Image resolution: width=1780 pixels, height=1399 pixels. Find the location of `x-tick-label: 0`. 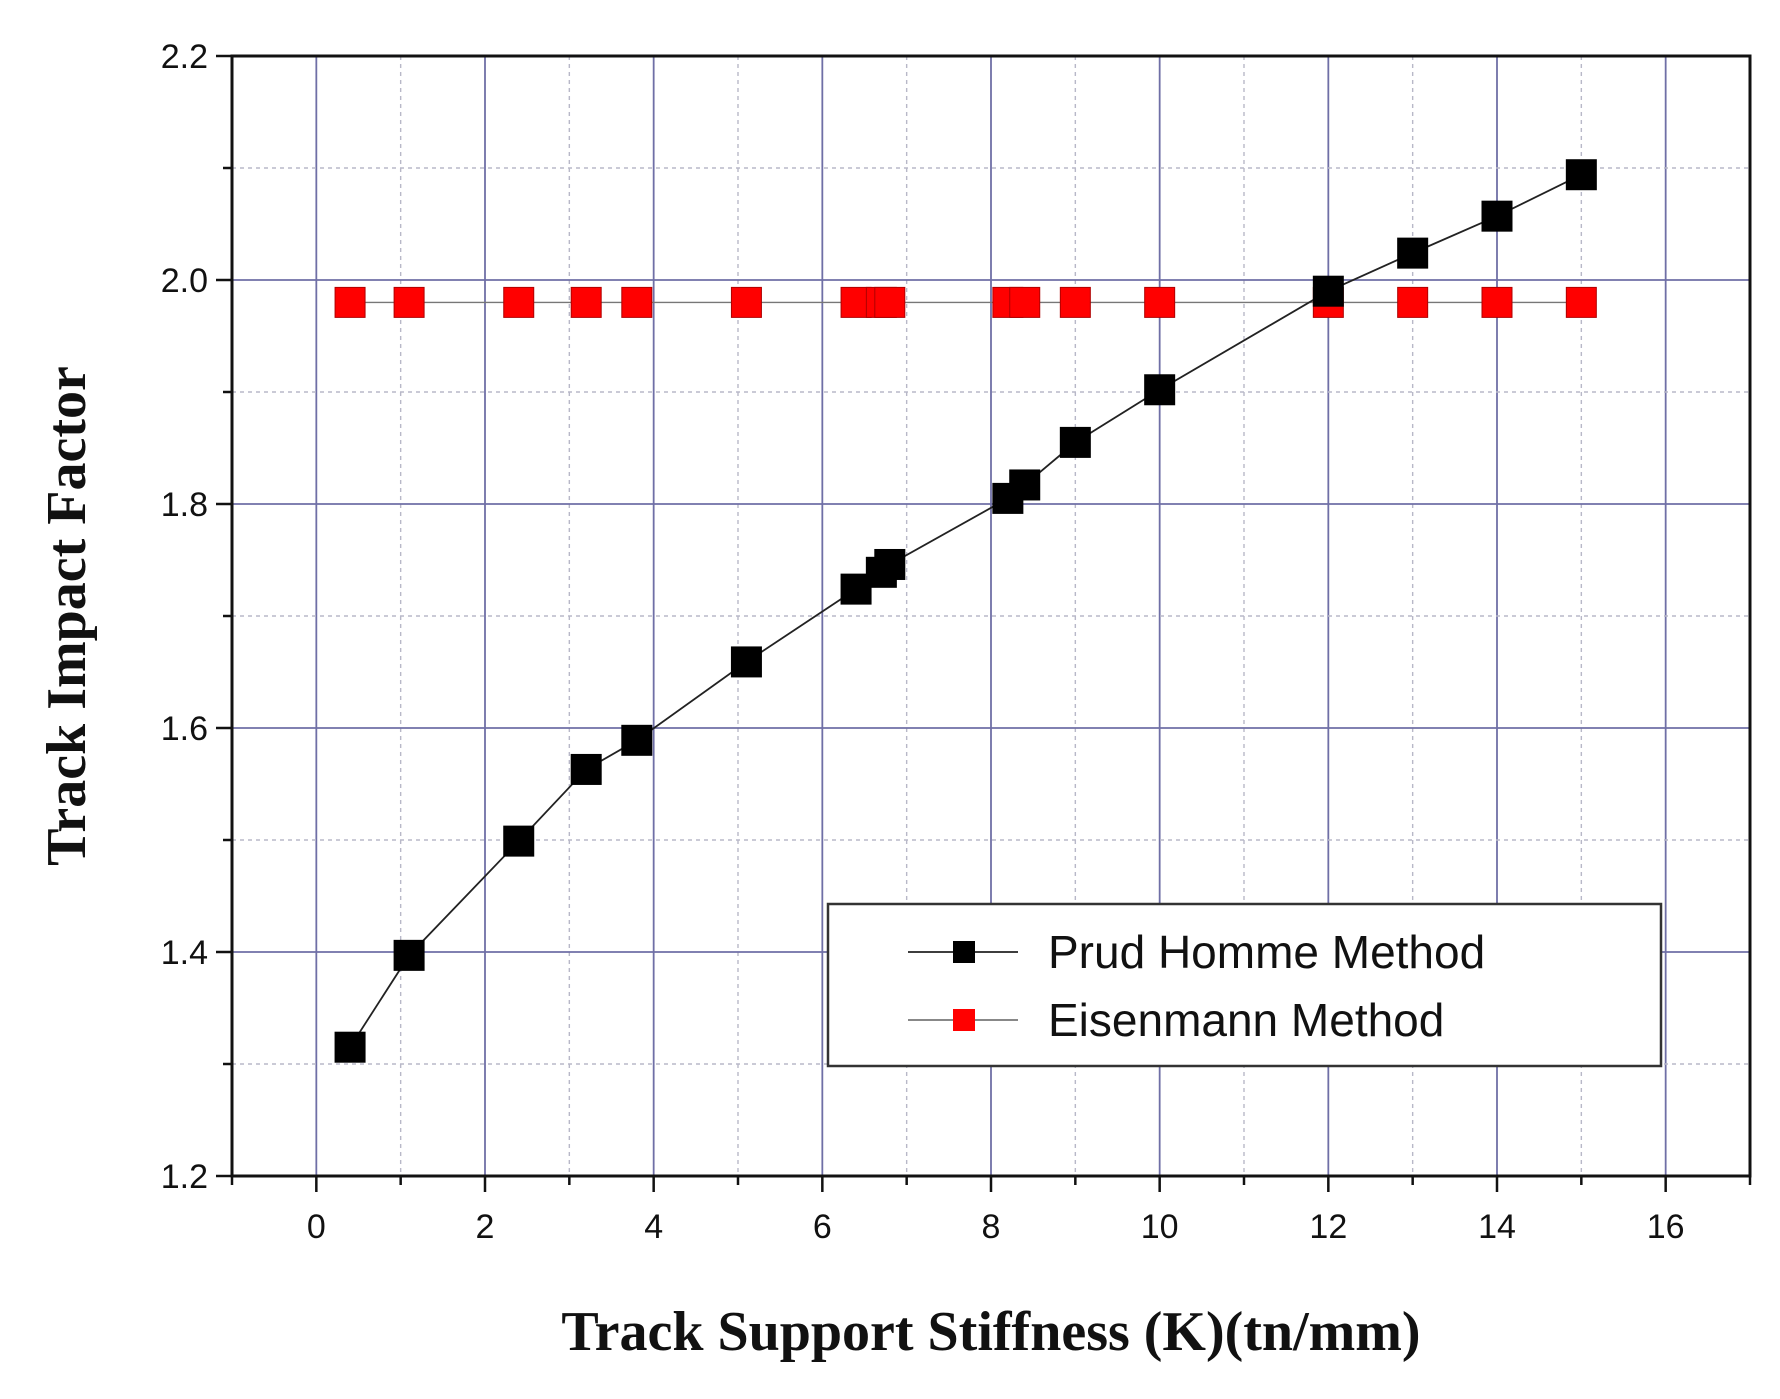

x-tick-label: 0 is located at coordinates (316, 1227).